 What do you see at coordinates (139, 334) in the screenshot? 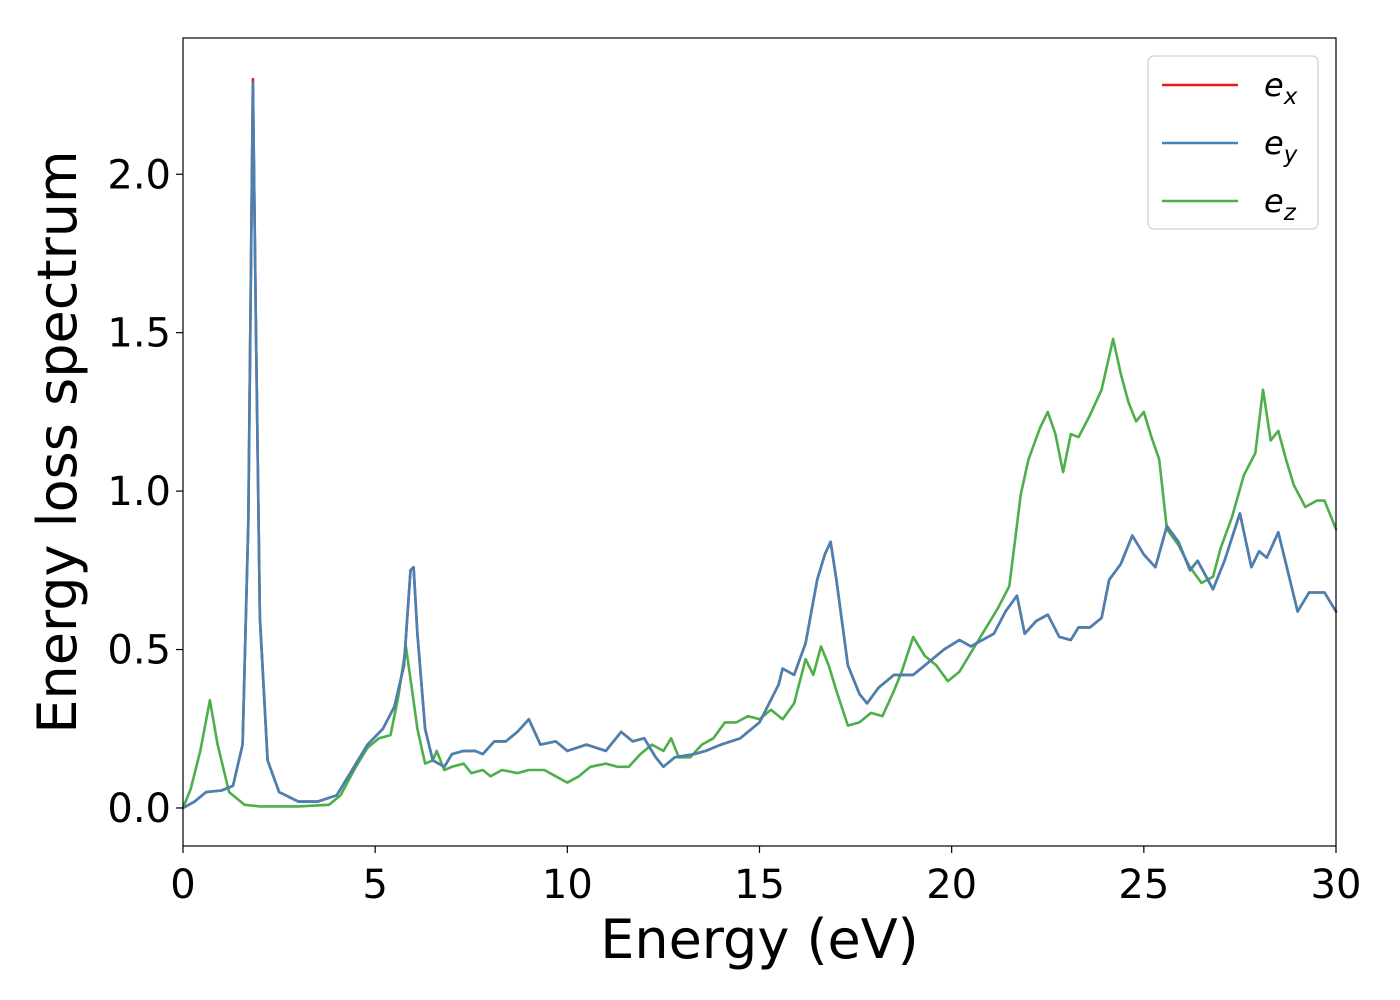
I see `y-tick-label: 1.5` at bounding box center [139, 334].